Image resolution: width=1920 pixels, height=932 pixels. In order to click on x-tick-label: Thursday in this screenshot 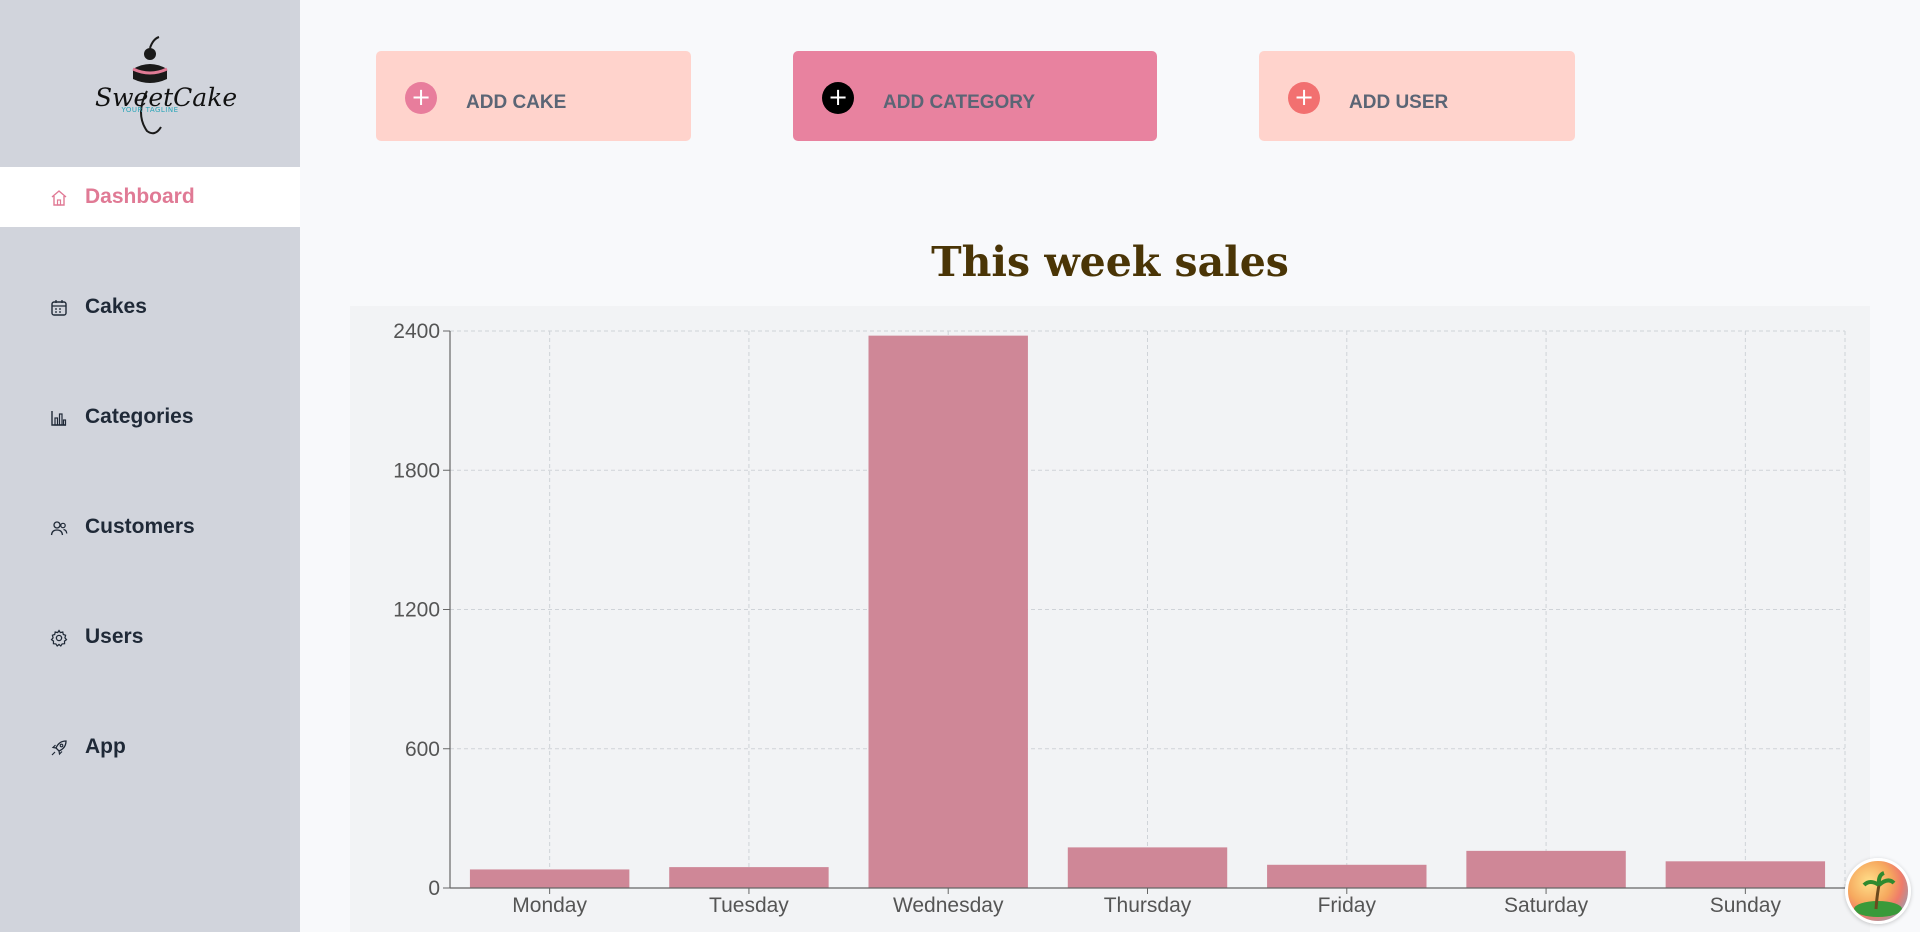, I will do `click(1148, 905)`.